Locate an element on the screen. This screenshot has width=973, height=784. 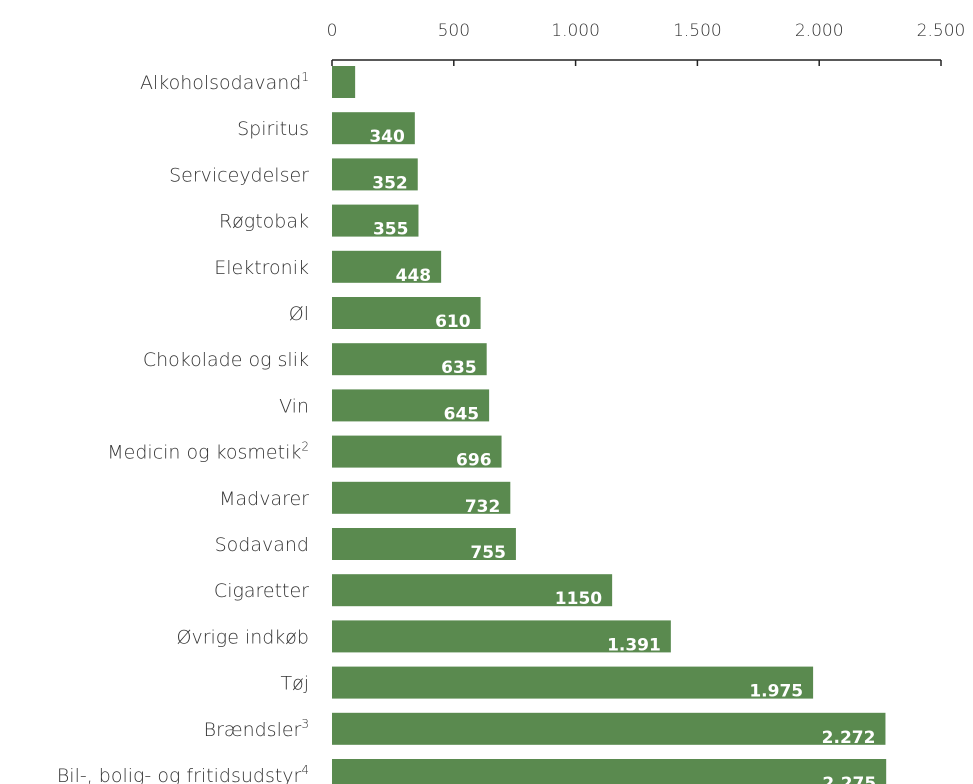
category-label: Alkoholsodavand1 is located at coordinates (224, 82).